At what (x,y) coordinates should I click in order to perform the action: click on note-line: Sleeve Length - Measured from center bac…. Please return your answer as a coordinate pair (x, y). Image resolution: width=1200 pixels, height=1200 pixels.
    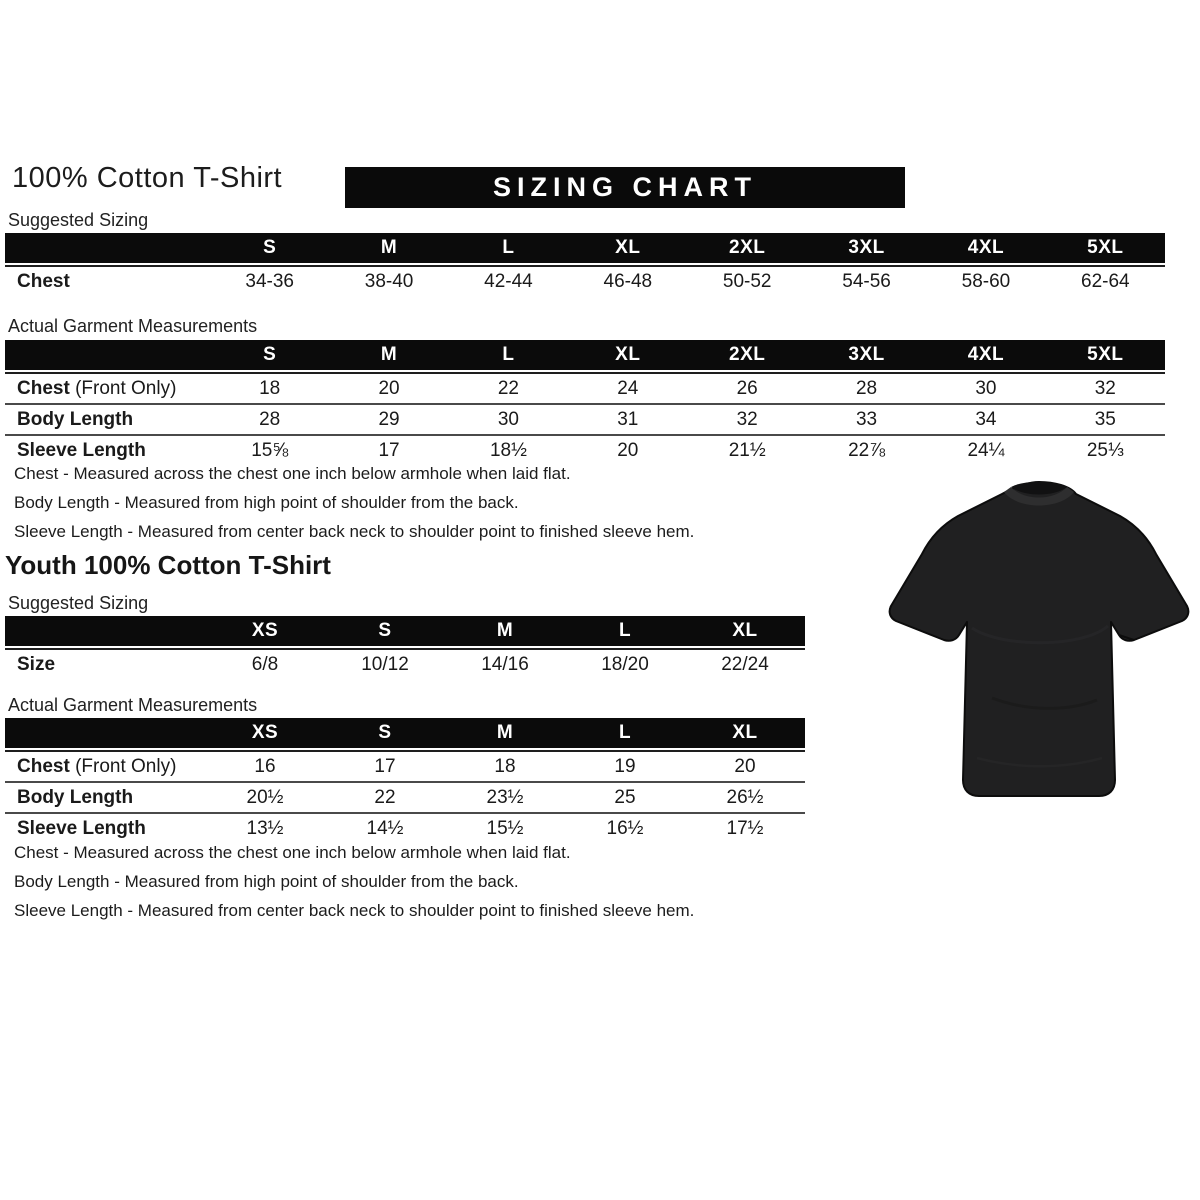
    Looking at the image, I should click on (354, 910).